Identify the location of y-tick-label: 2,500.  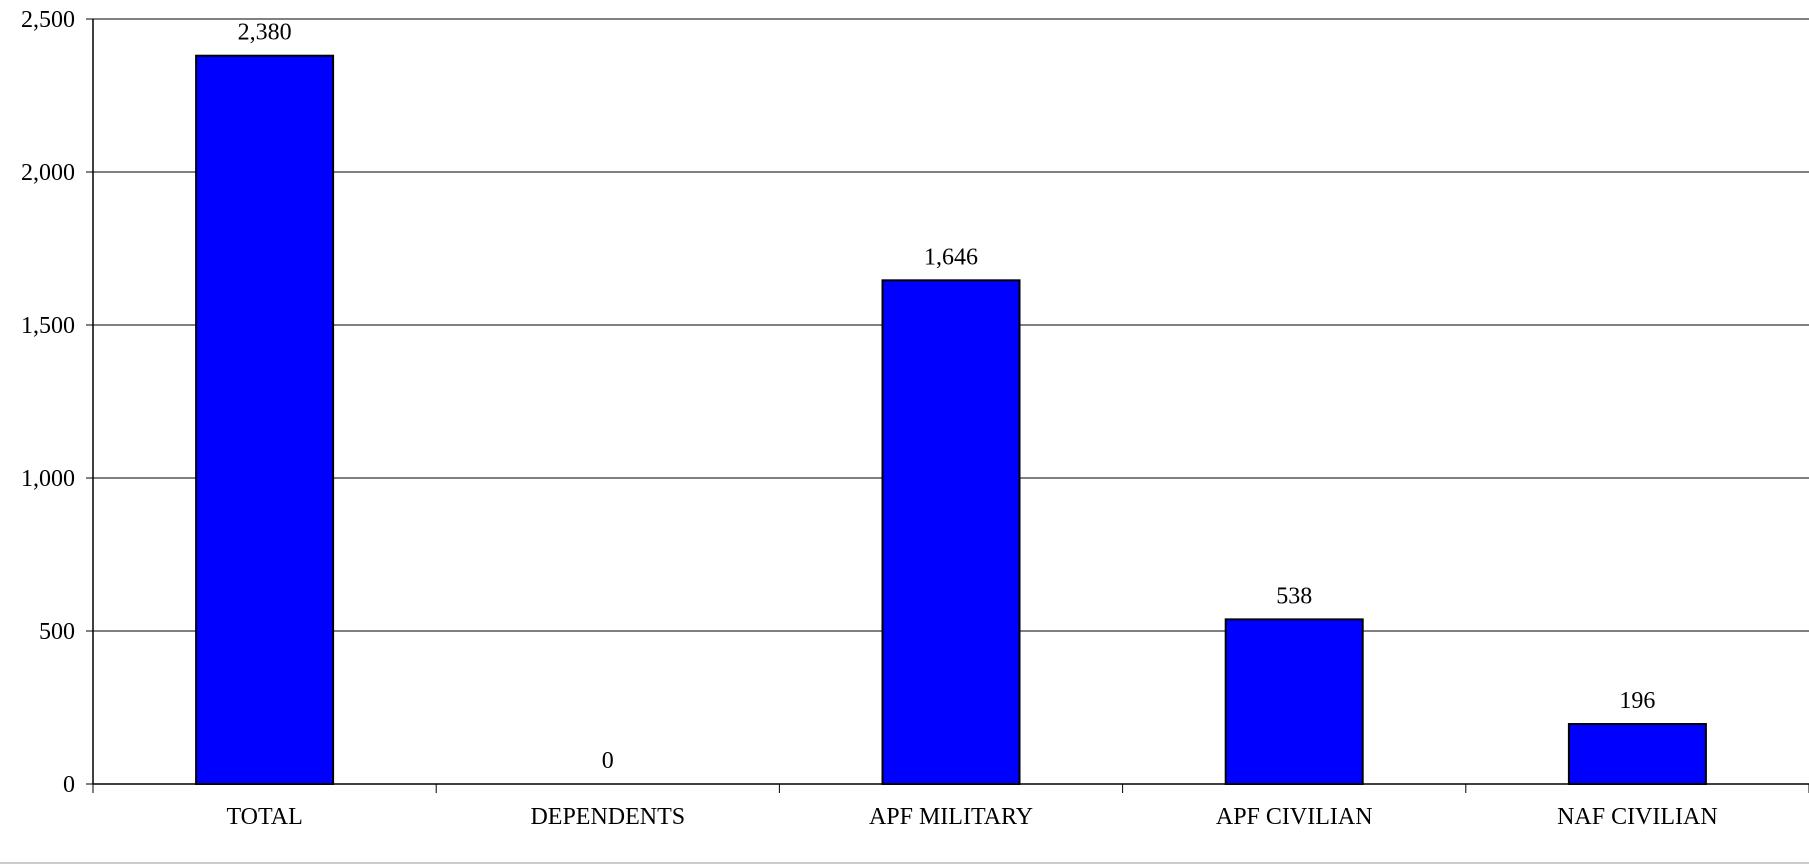
(48, 20).